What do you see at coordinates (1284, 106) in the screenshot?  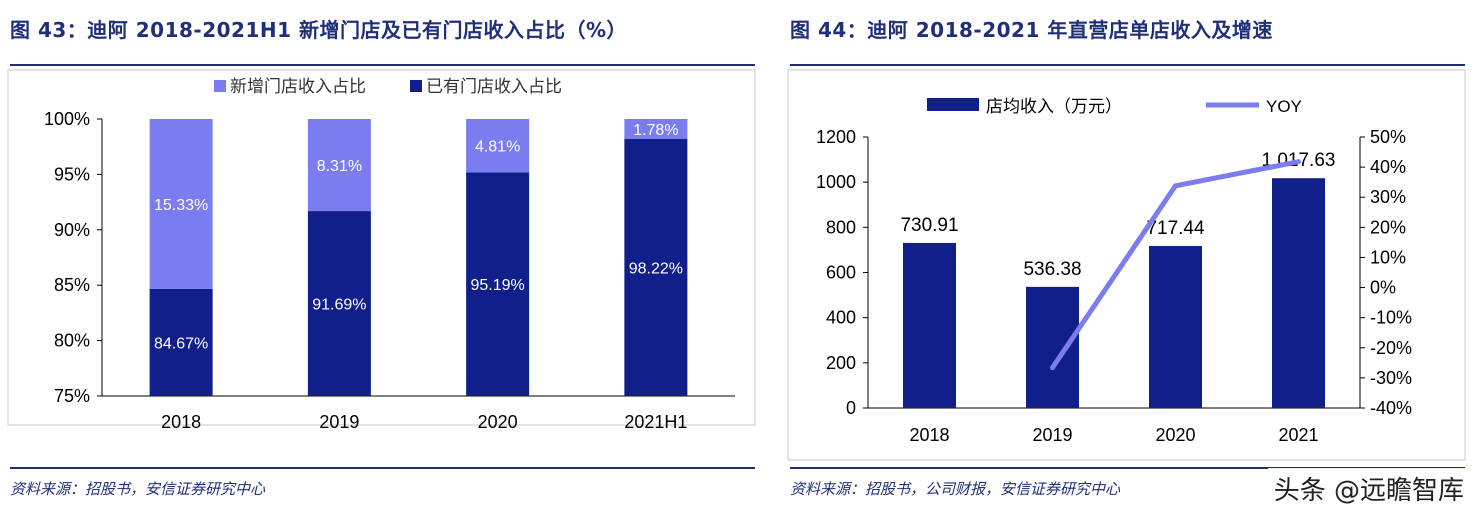 I see `right-legend-label-line: YOY` at bounding box center [1284, 106].